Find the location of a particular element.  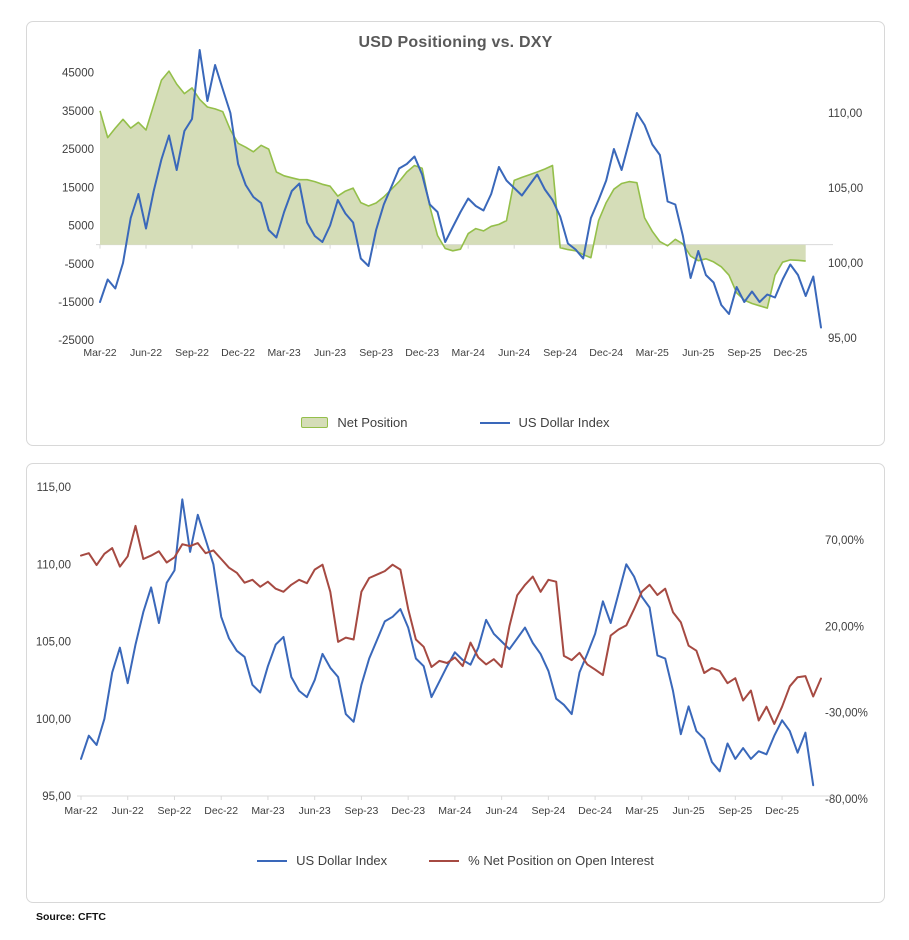

legend-label: % Net Position on Open Interest is located at coordinates (561, 860).